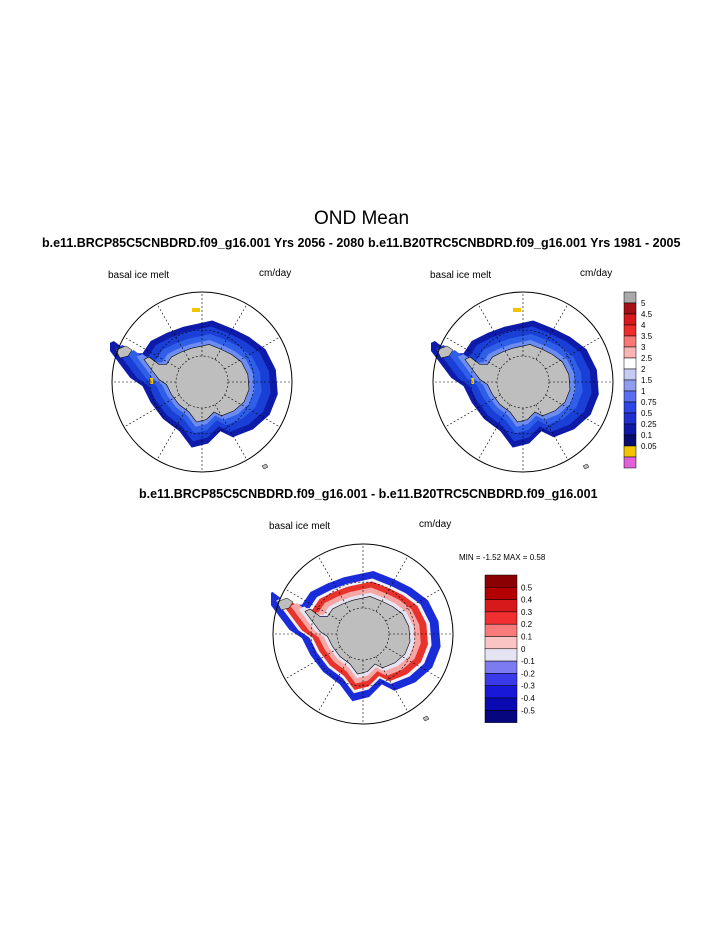 This screenshot has height=935, width=723. Describe the element at coordinates (528, 698) in the screenshot. I see `colorbar-tick-label: -0.4` at that location.